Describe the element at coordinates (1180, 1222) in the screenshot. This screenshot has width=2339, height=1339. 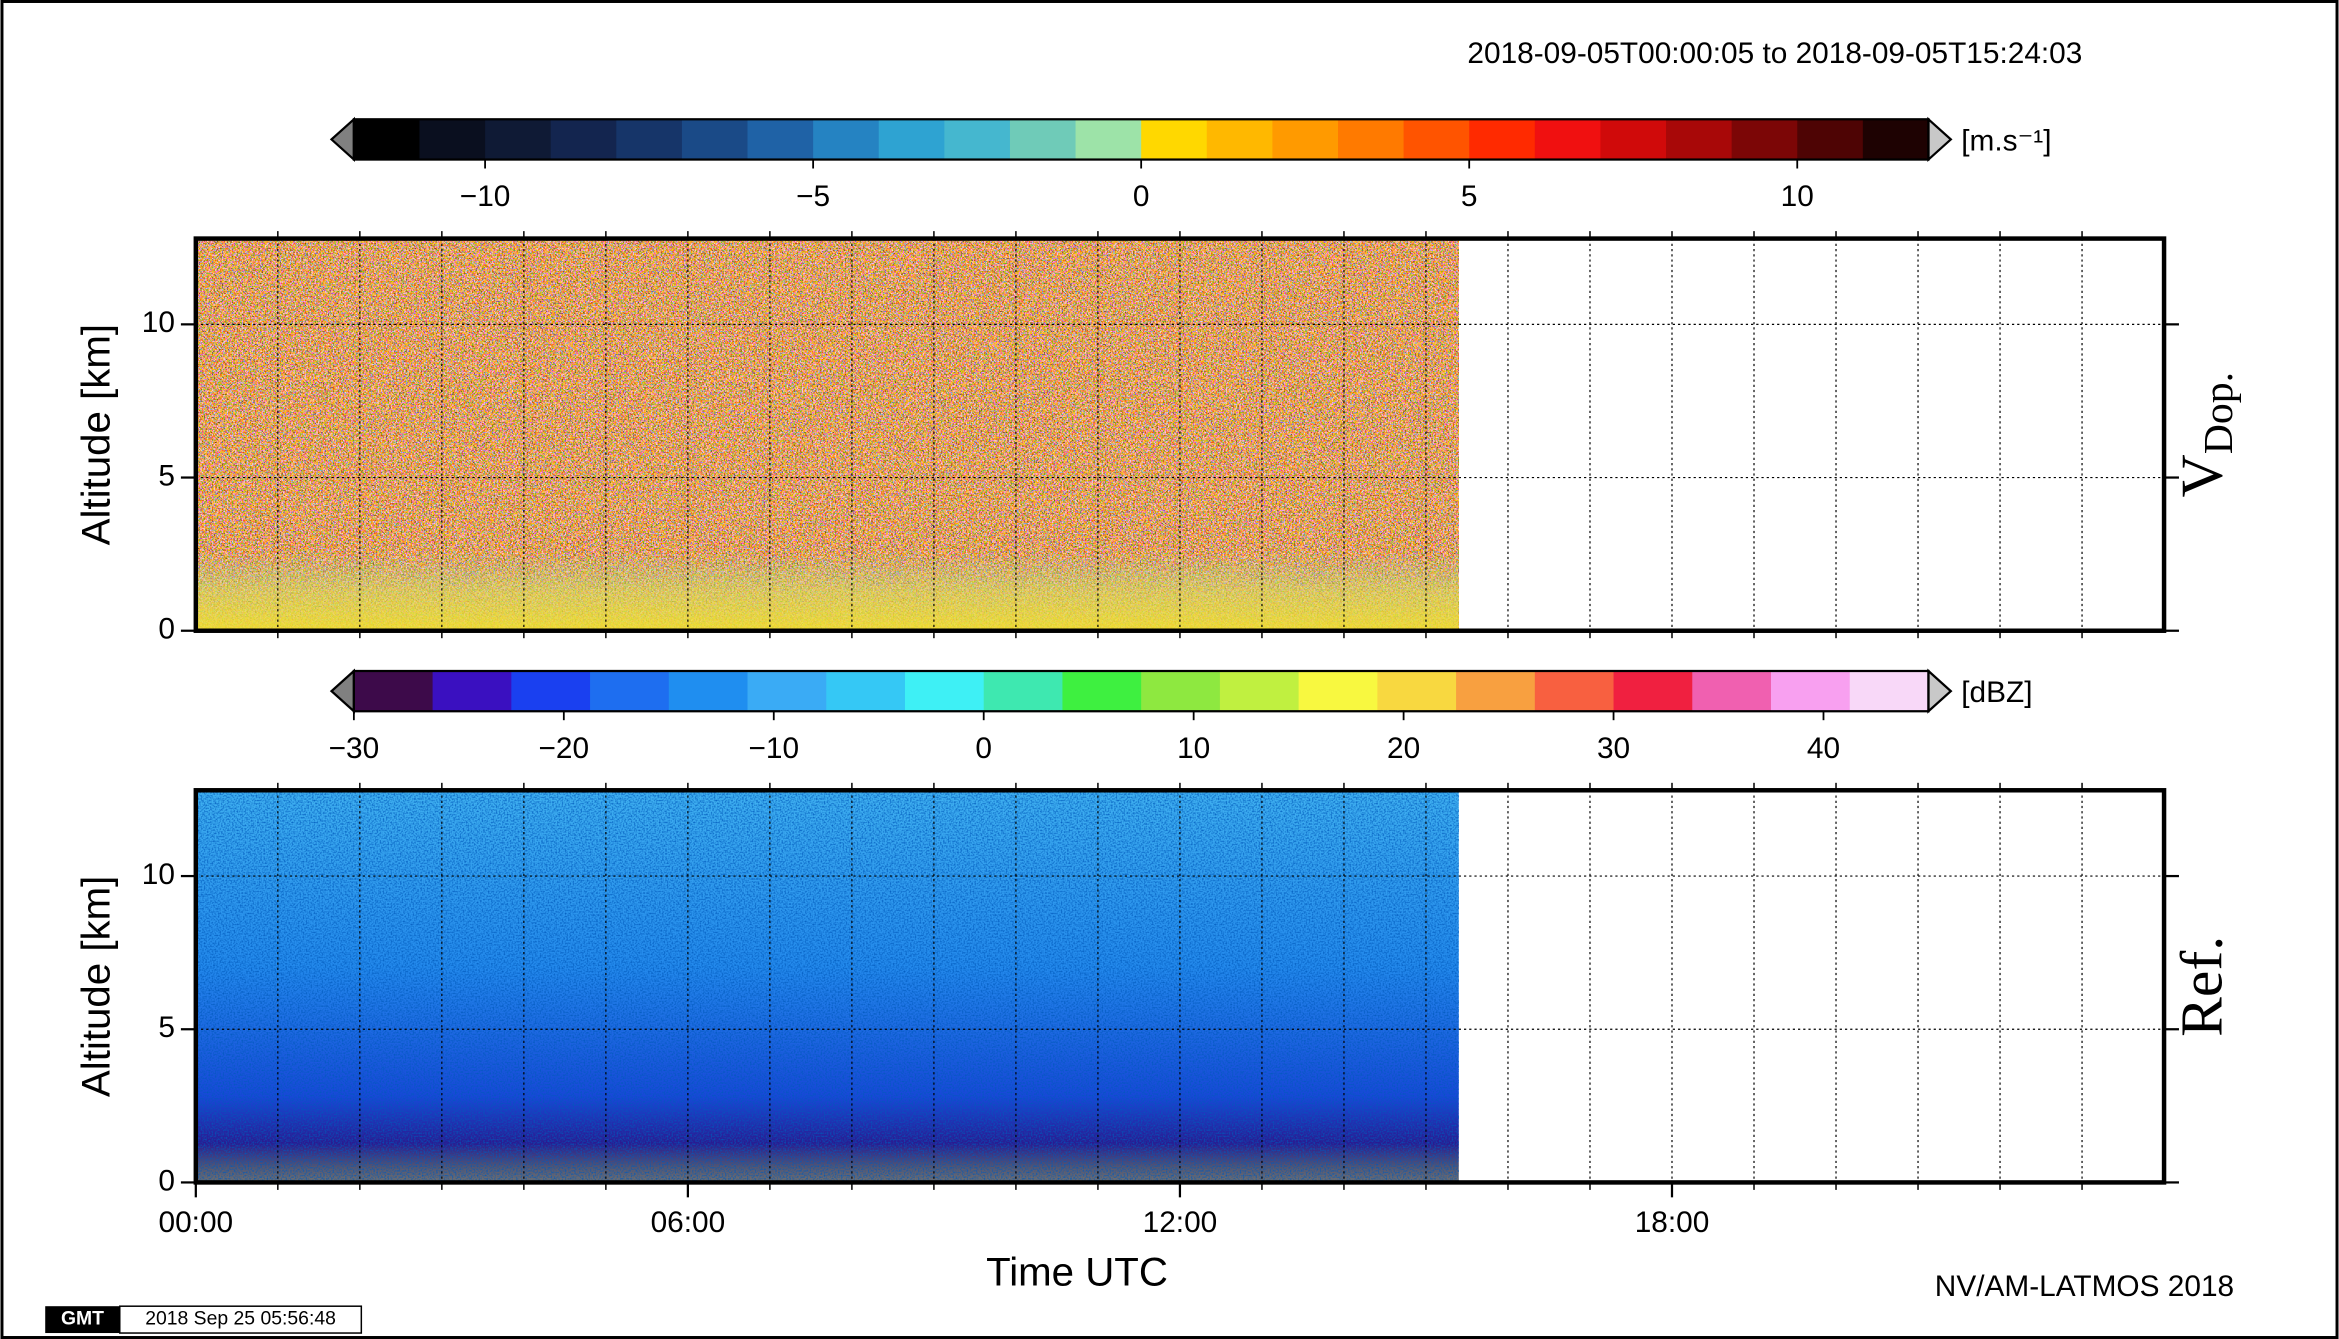
I see `x-tick-label: 12:00` at that location.